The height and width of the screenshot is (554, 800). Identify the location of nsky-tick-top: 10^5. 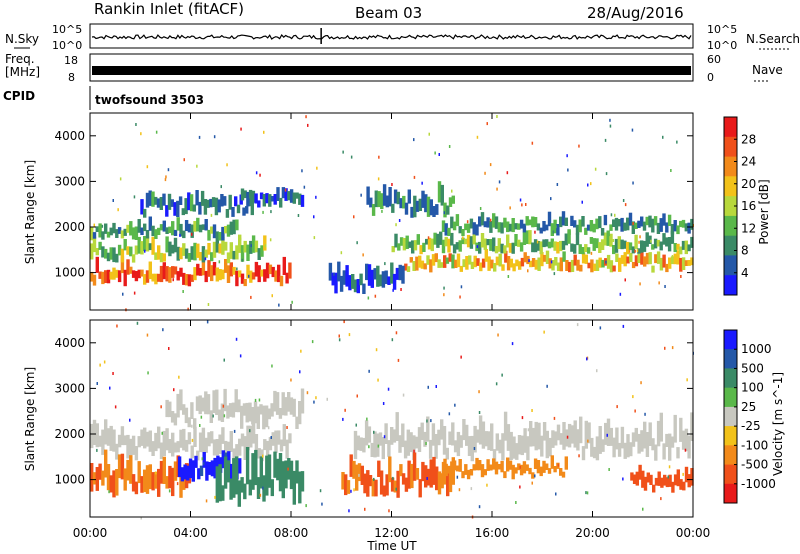
(67, 29).